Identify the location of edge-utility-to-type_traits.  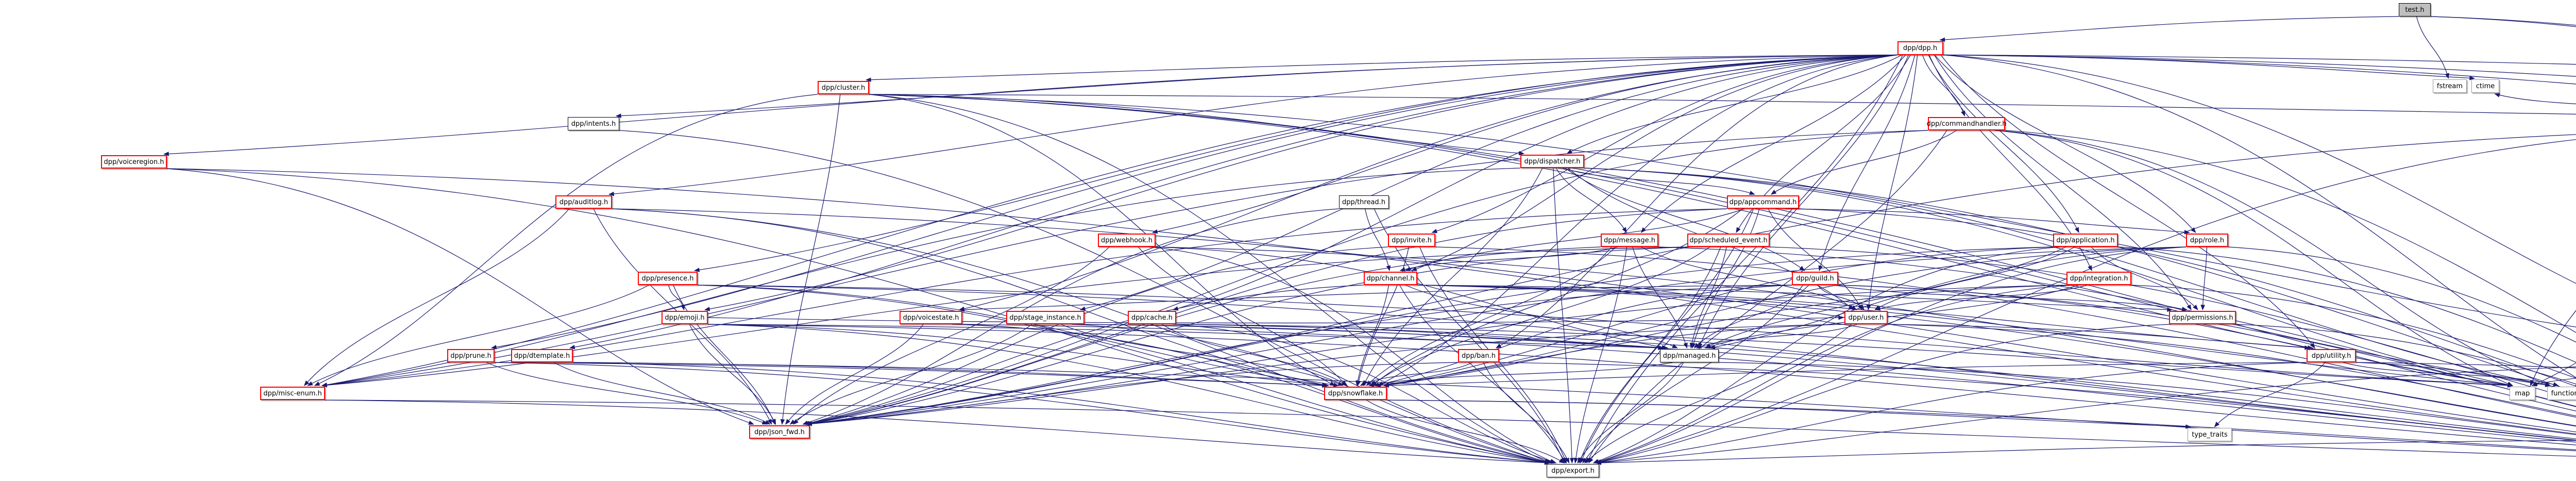
(2270, 395).